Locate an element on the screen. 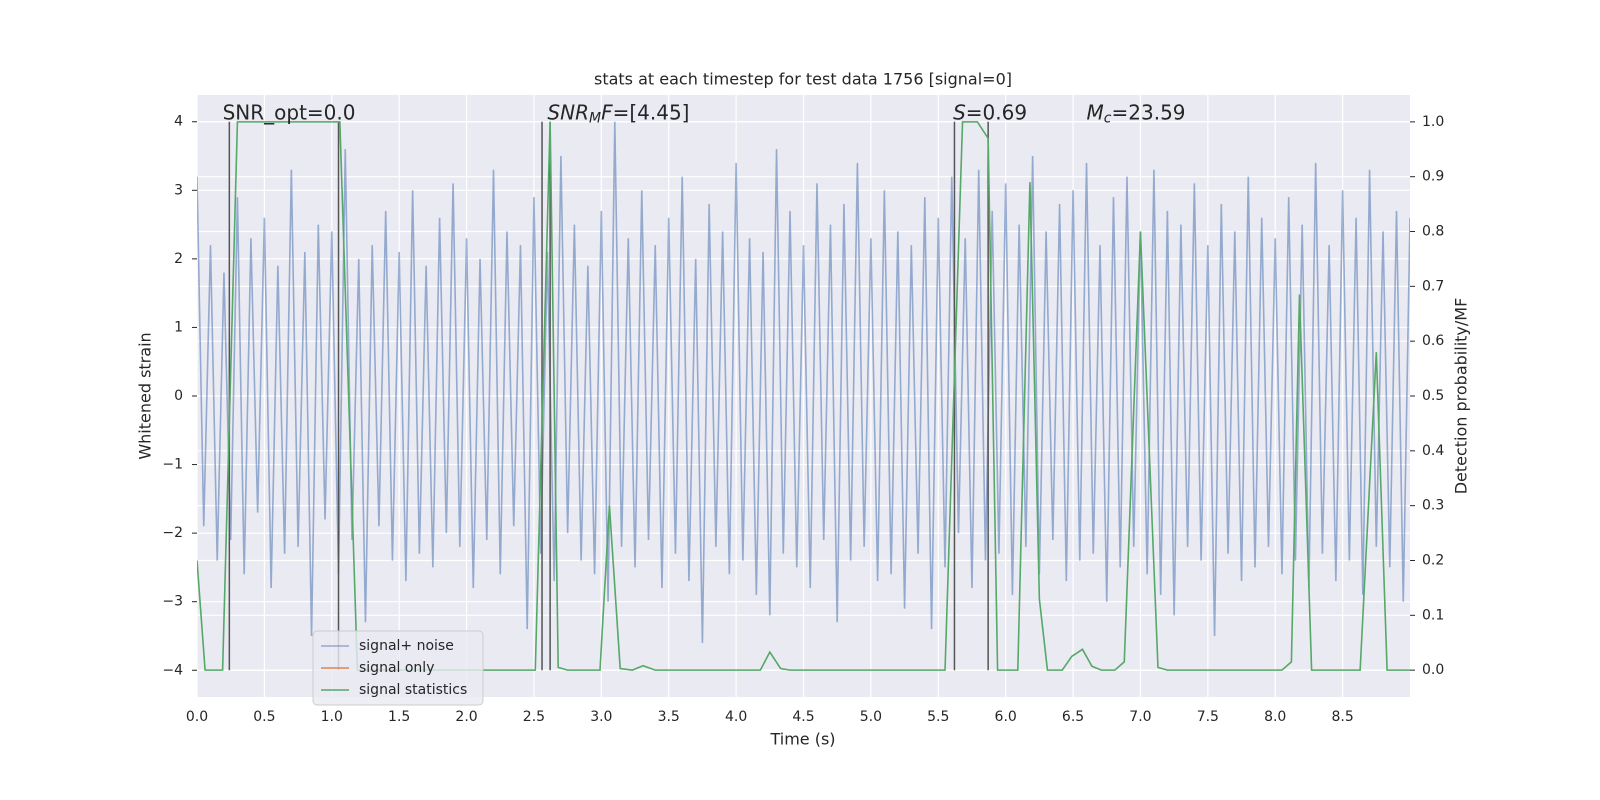  annotation-part: SNR_opt=0.0 is located at coordinates (289, 112).